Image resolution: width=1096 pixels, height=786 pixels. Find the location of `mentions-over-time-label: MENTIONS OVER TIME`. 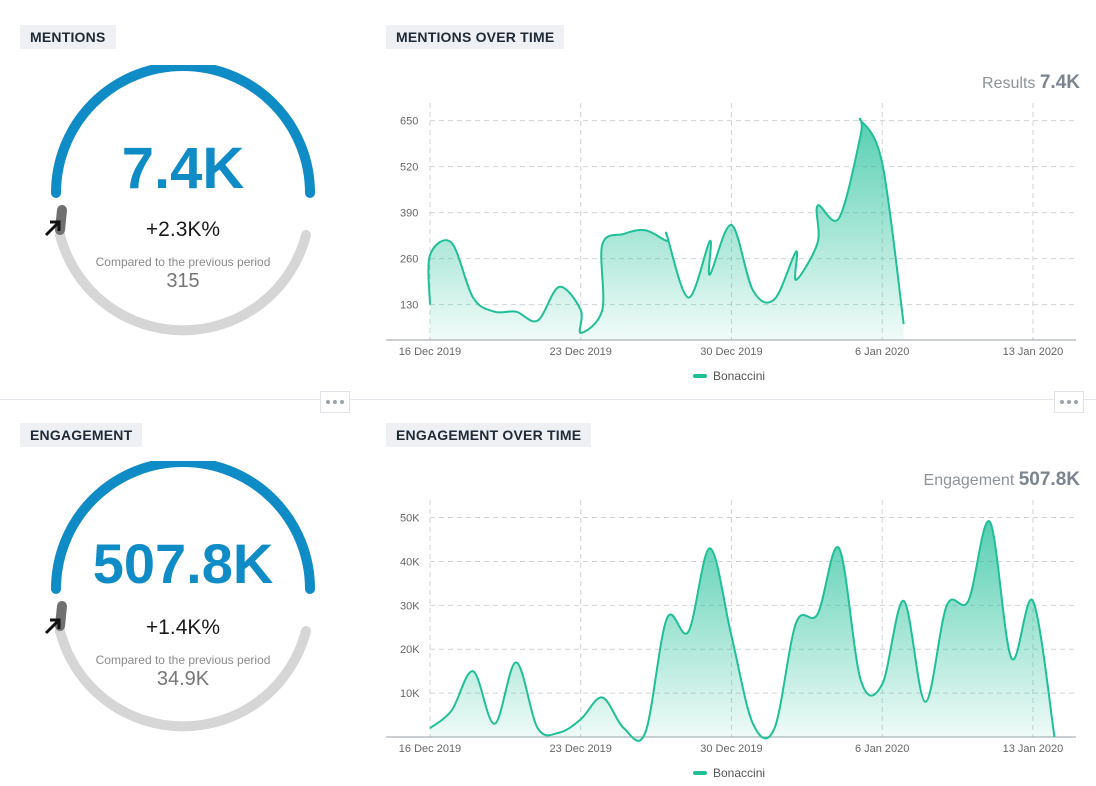

mentions-over-time-label: MENTIONS OVER TIME is located at coordinates (475, 37).